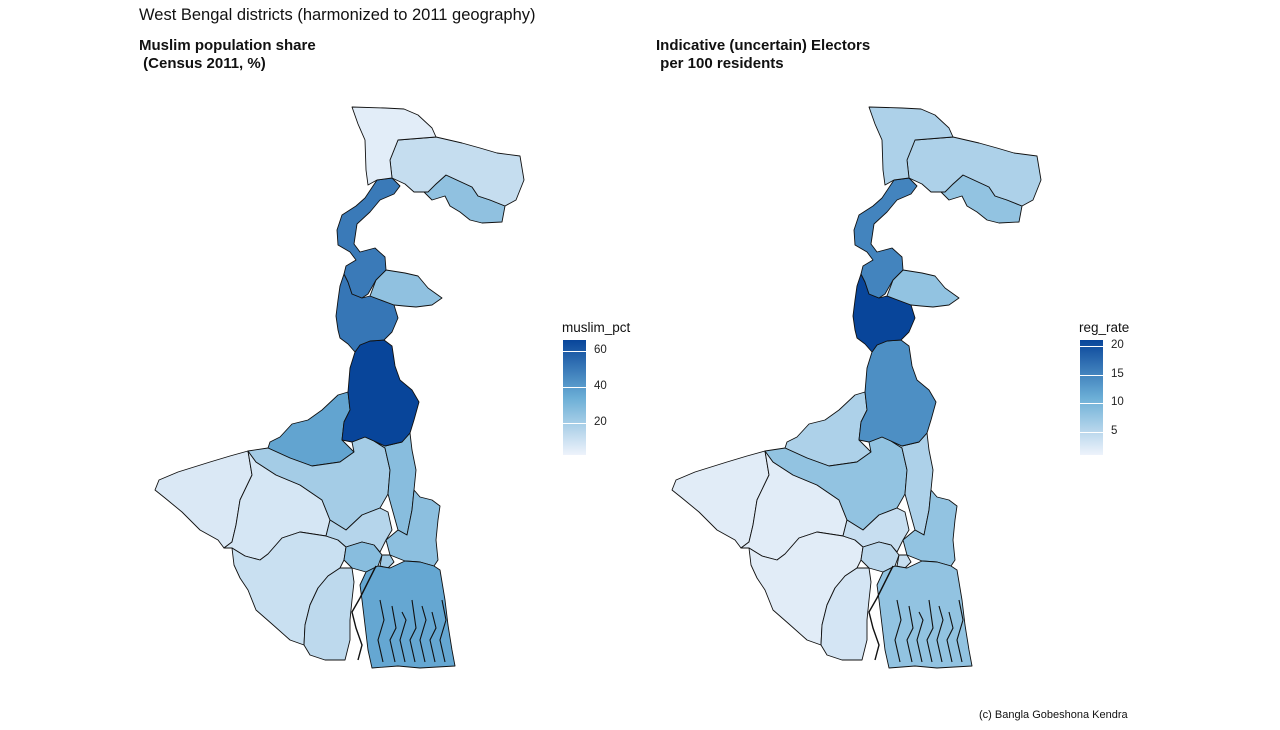 The image size is (1280, 730). What do you see at coordinates (600, 386) in the screenshot?
I see `legend-tick-label: 40` at bounding box center [600, 386].